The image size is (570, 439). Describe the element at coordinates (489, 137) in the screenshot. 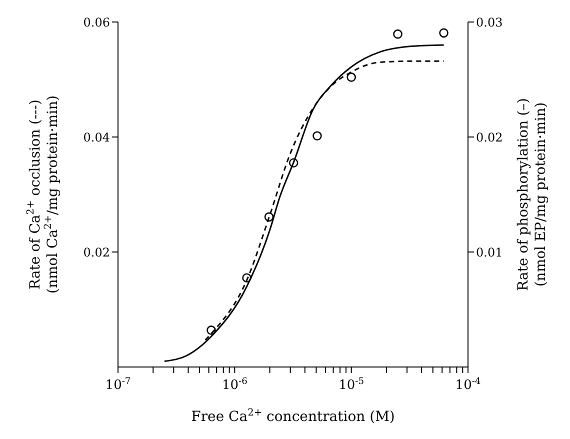

I see `y2-tick-label: 0.02` at that location.